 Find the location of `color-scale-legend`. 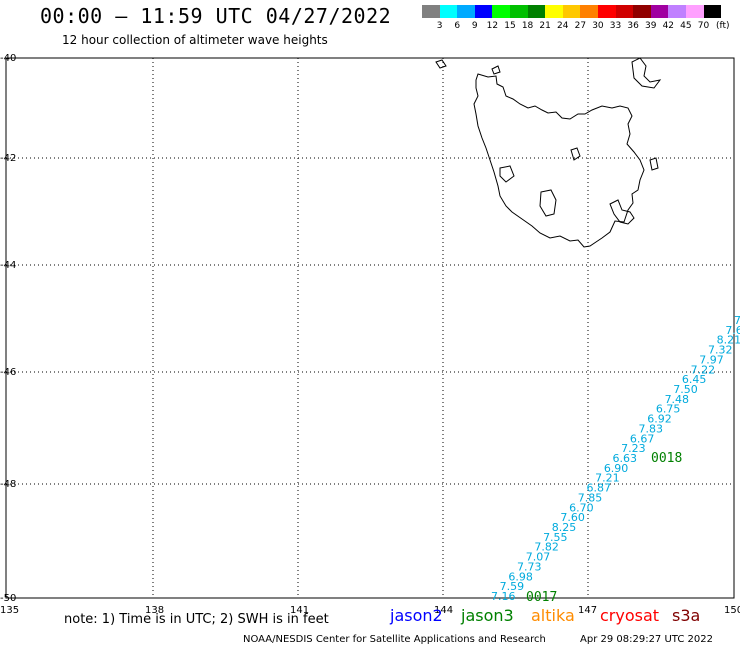

color-scale-legend is located at coordinates (572, 11).